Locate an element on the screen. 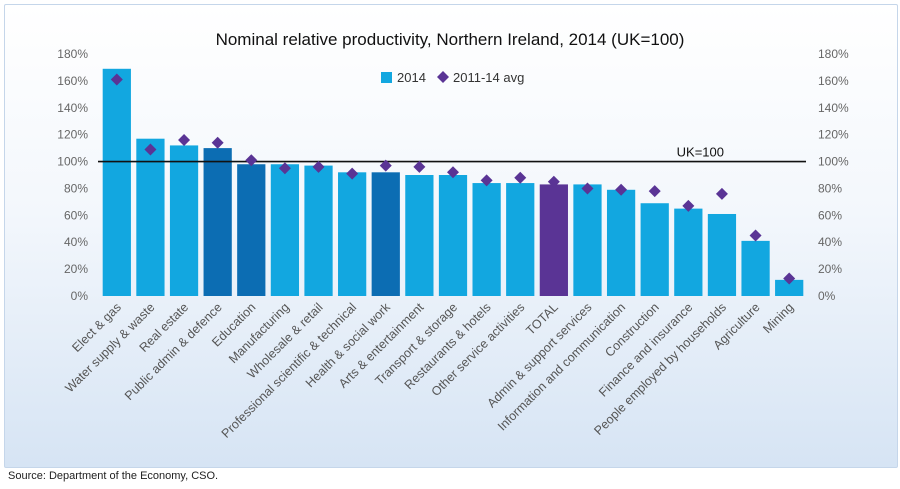 The height and width of the screenshot is (489, 900). y-tick-left: 100% is located at coordinates (72, 162).